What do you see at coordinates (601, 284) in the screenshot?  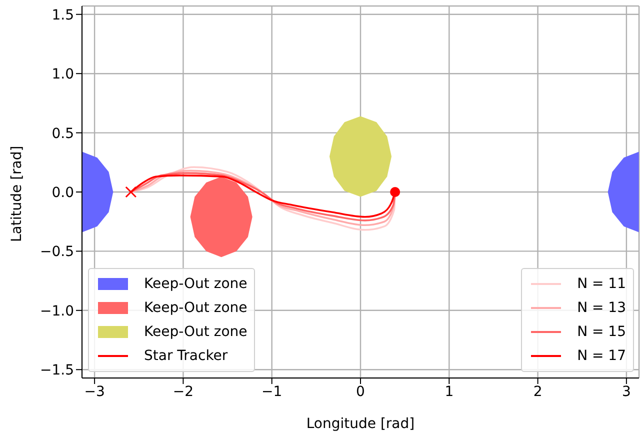 I see `legend-label: N = 11` at bounding box center [601, 284].